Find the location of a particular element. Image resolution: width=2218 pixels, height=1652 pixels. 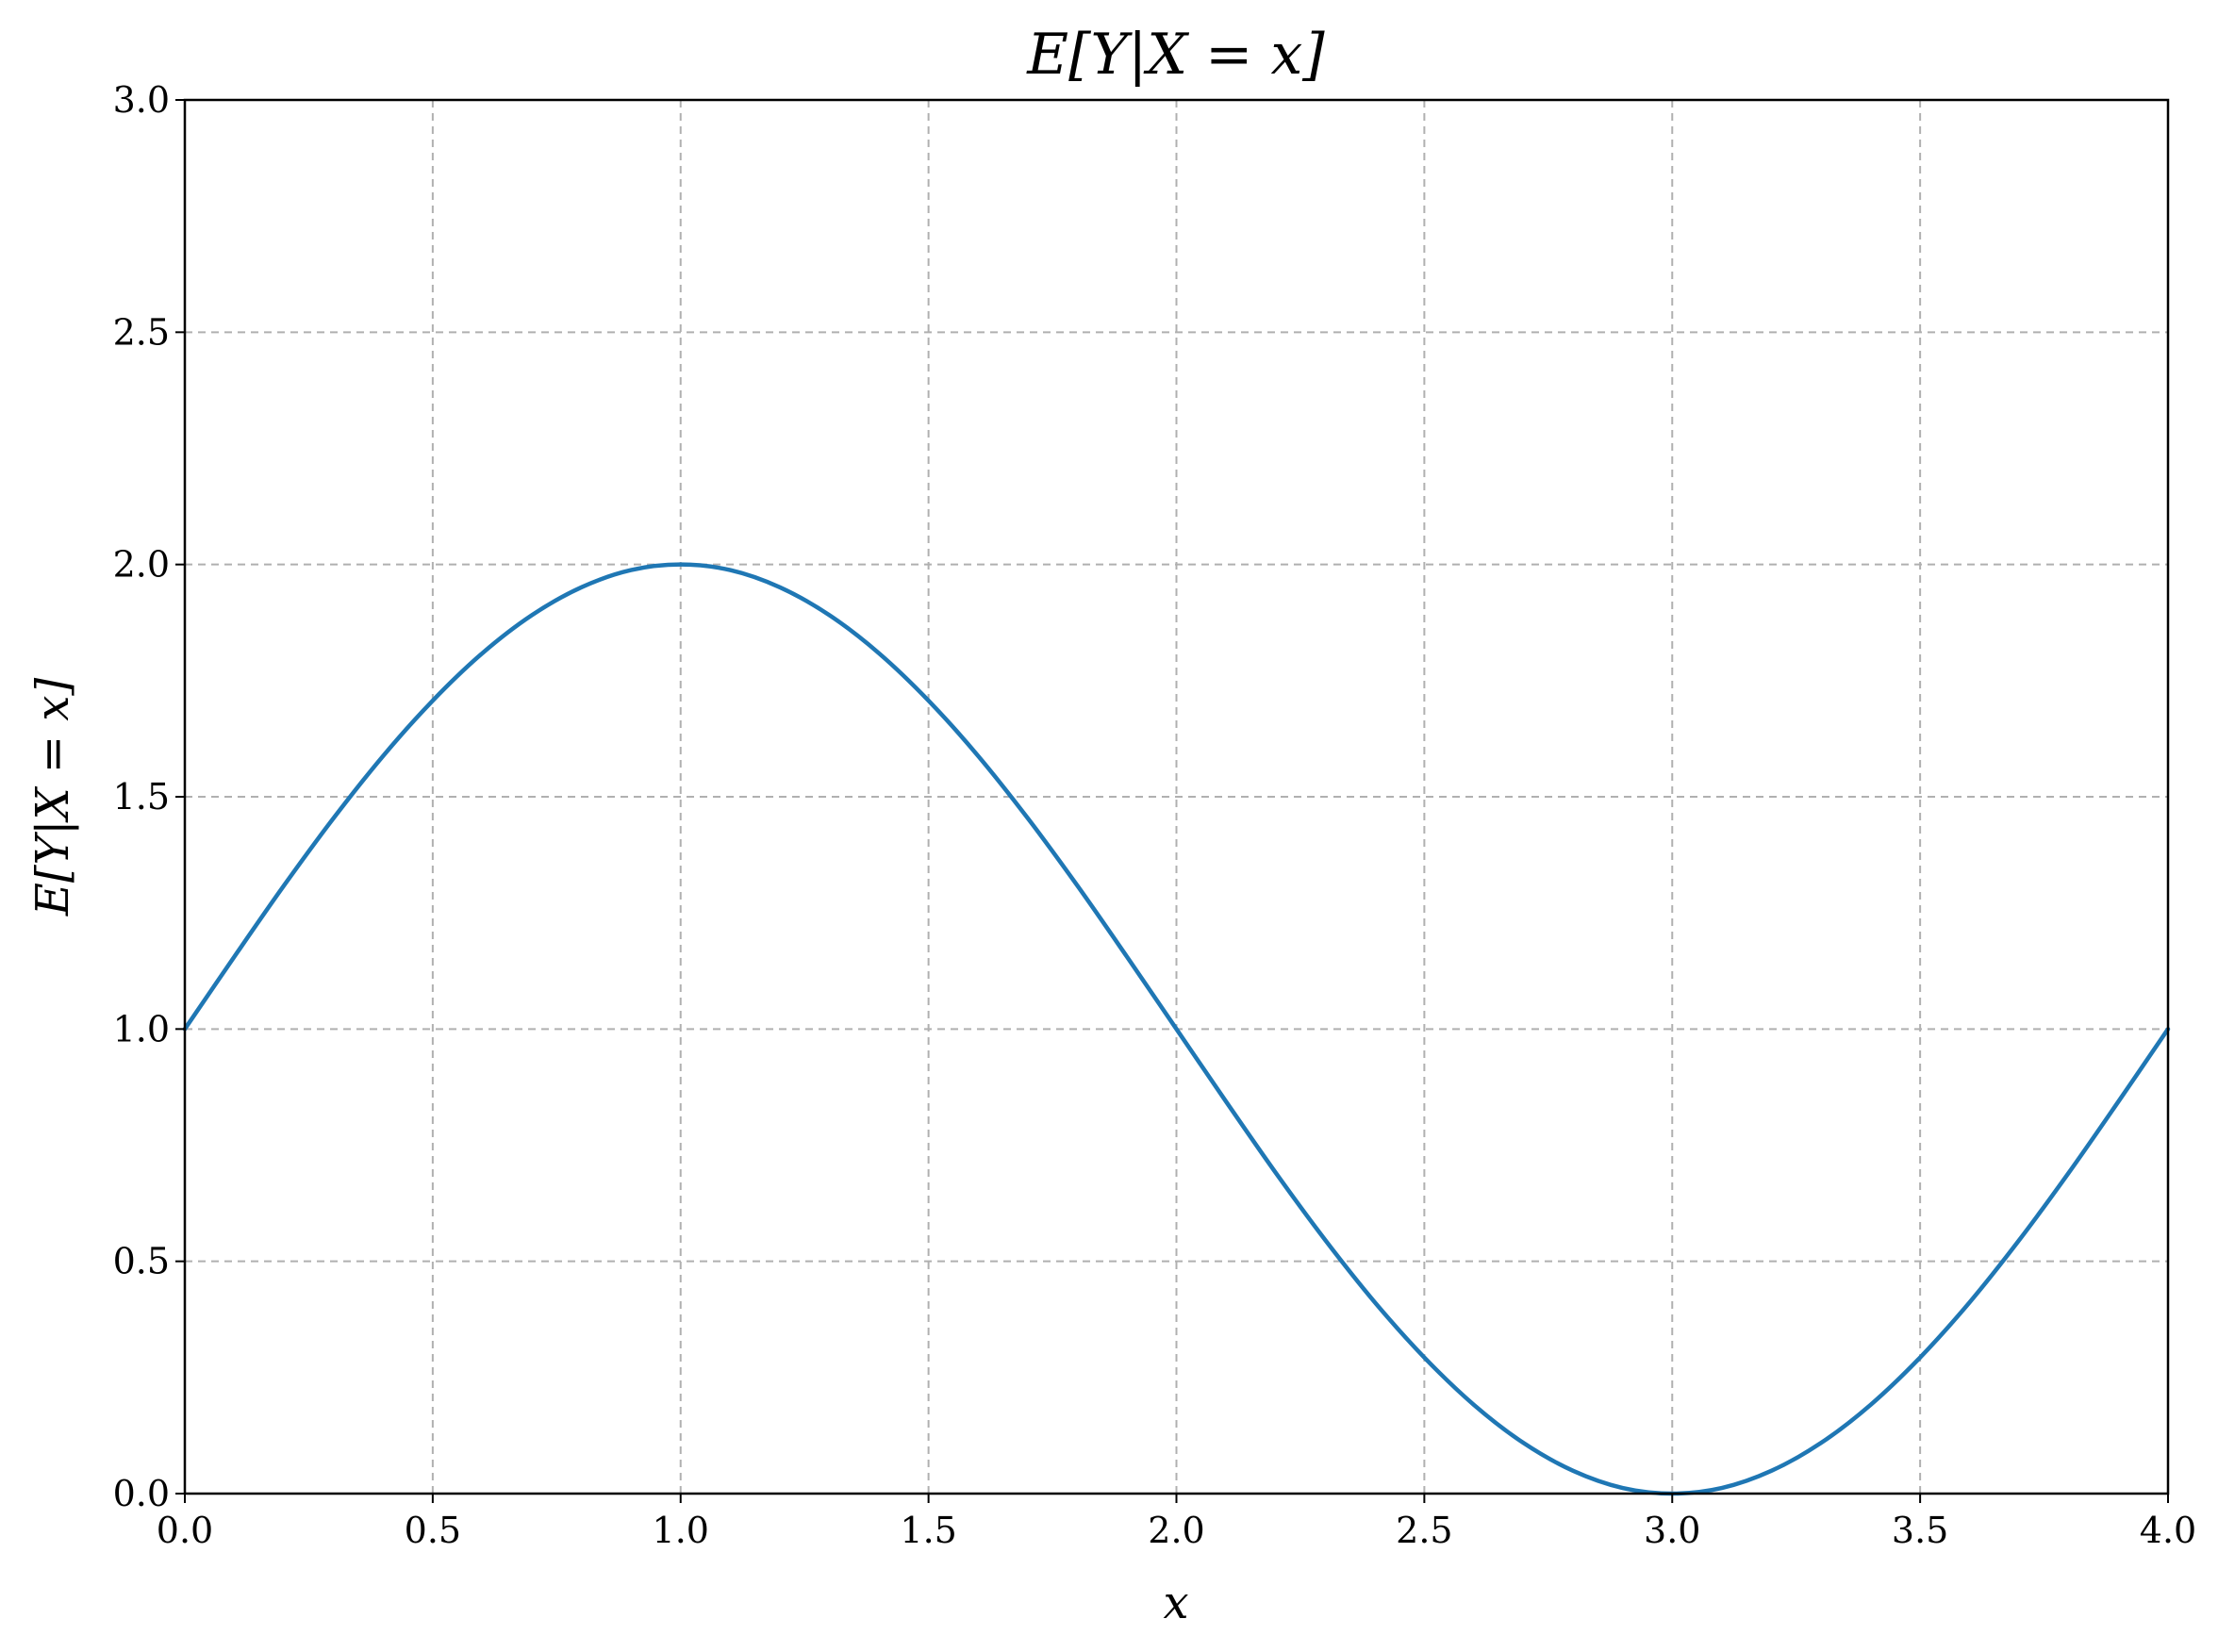

y-tick-label: 2.0 is located at coordinates (142, 565).